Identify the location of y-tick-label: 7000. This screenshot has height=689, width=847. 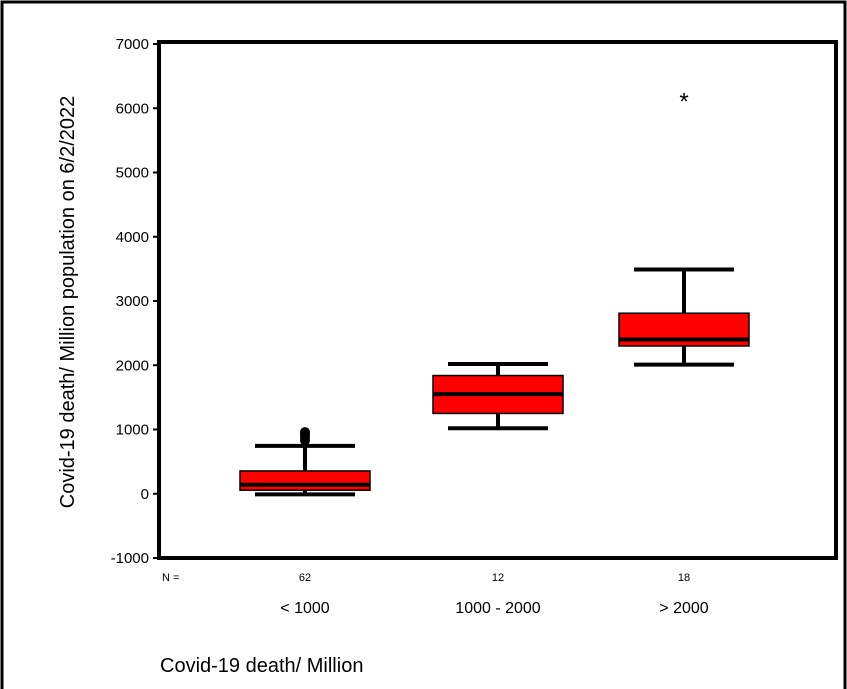
(132, 44).